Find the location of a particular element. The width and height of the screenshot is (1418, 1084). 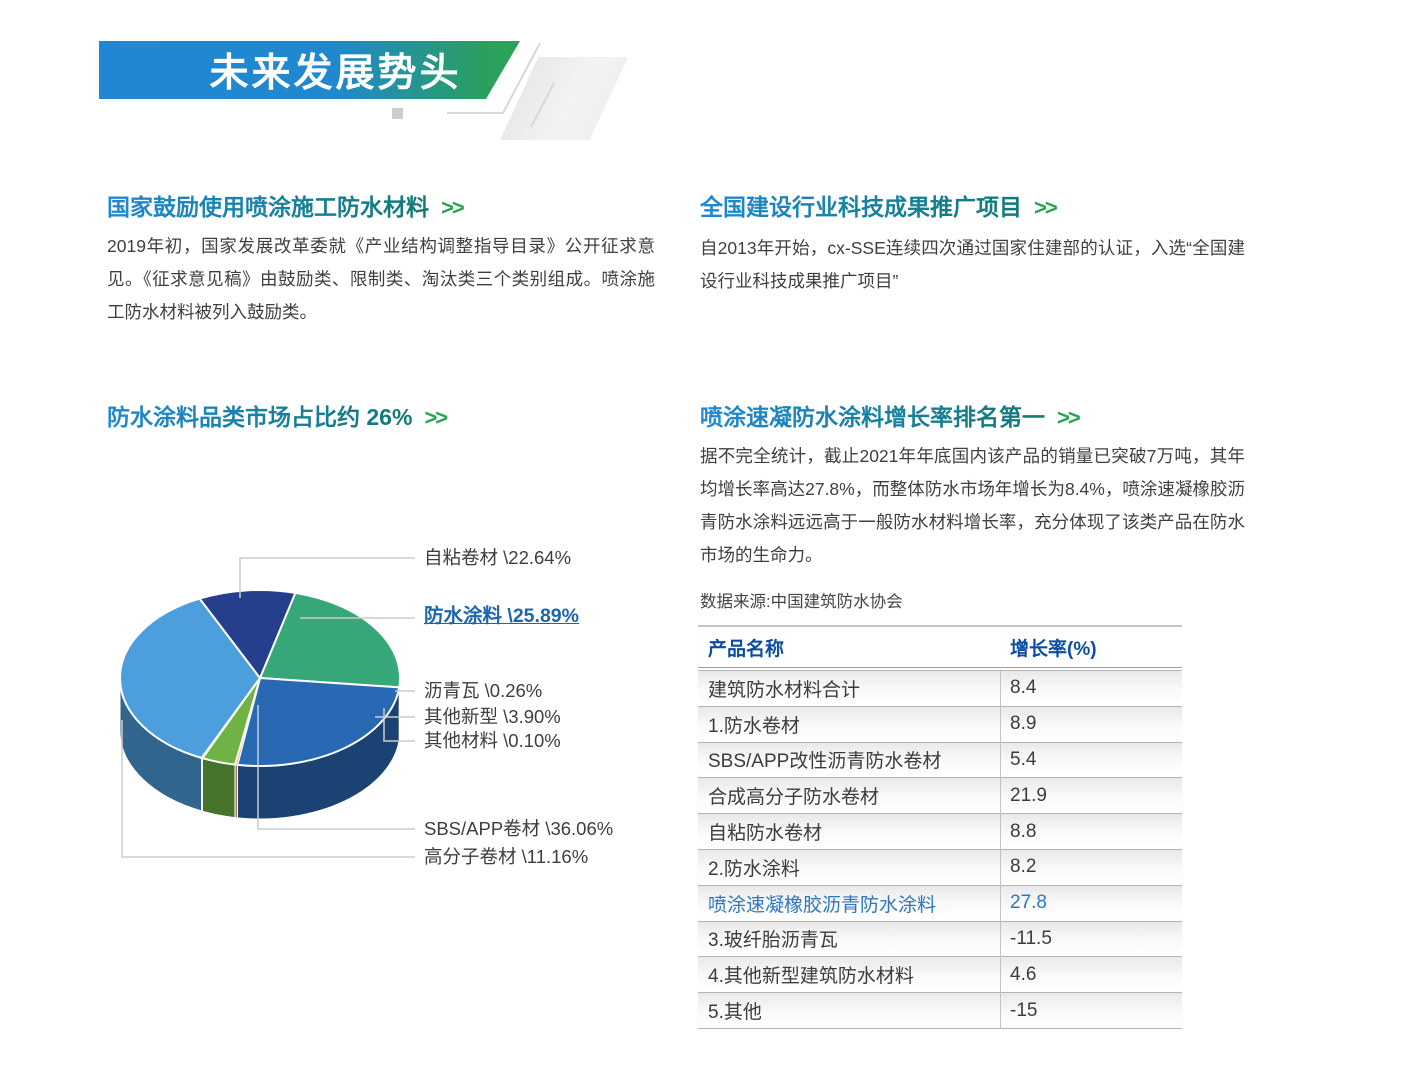

section-heading-national-project: 全国建设行业科技成果推广项目 >> is located at coordinates (879, 205).